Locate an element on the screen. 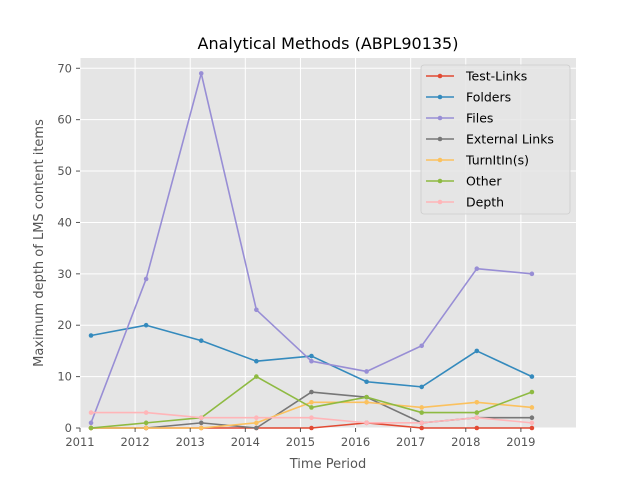  x-tick-label: 2011 is located at coordinates (79, 442).